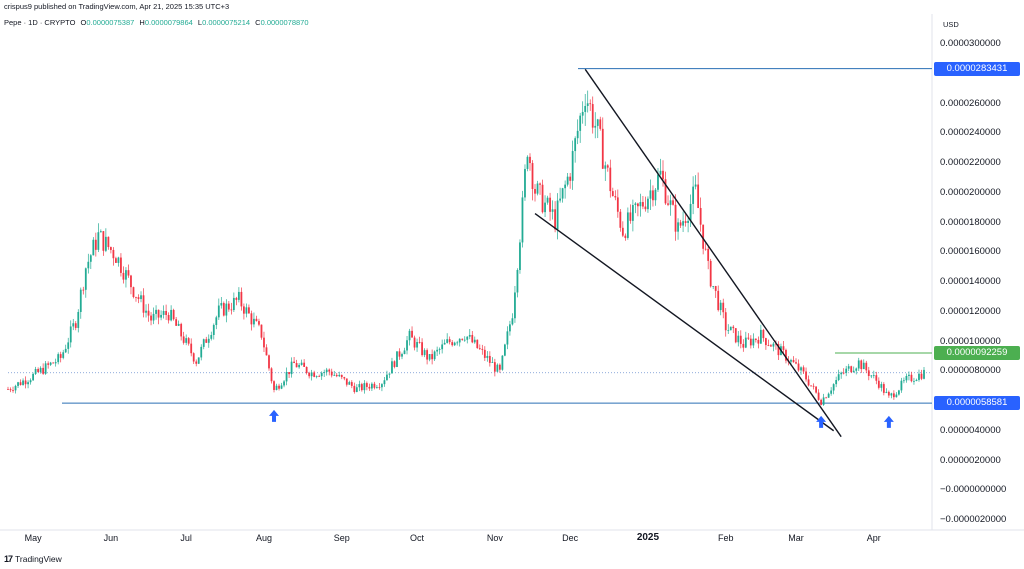 The height and width of the screenshot is (569, 1024). I want to click on tradingview-brand: 17 TradingView, so click(33, 559).